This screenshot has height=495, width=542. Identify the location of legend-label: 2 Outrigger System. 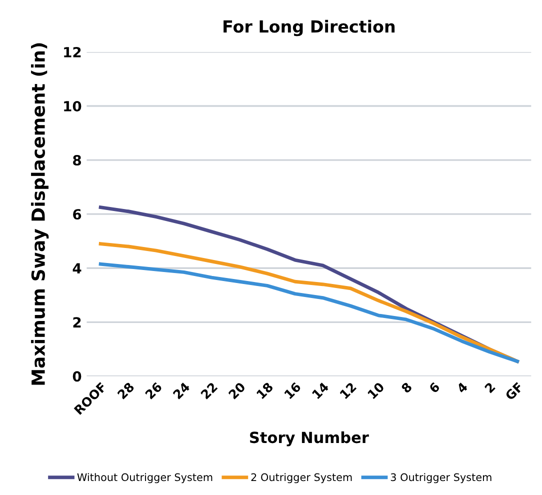
(301, 478).